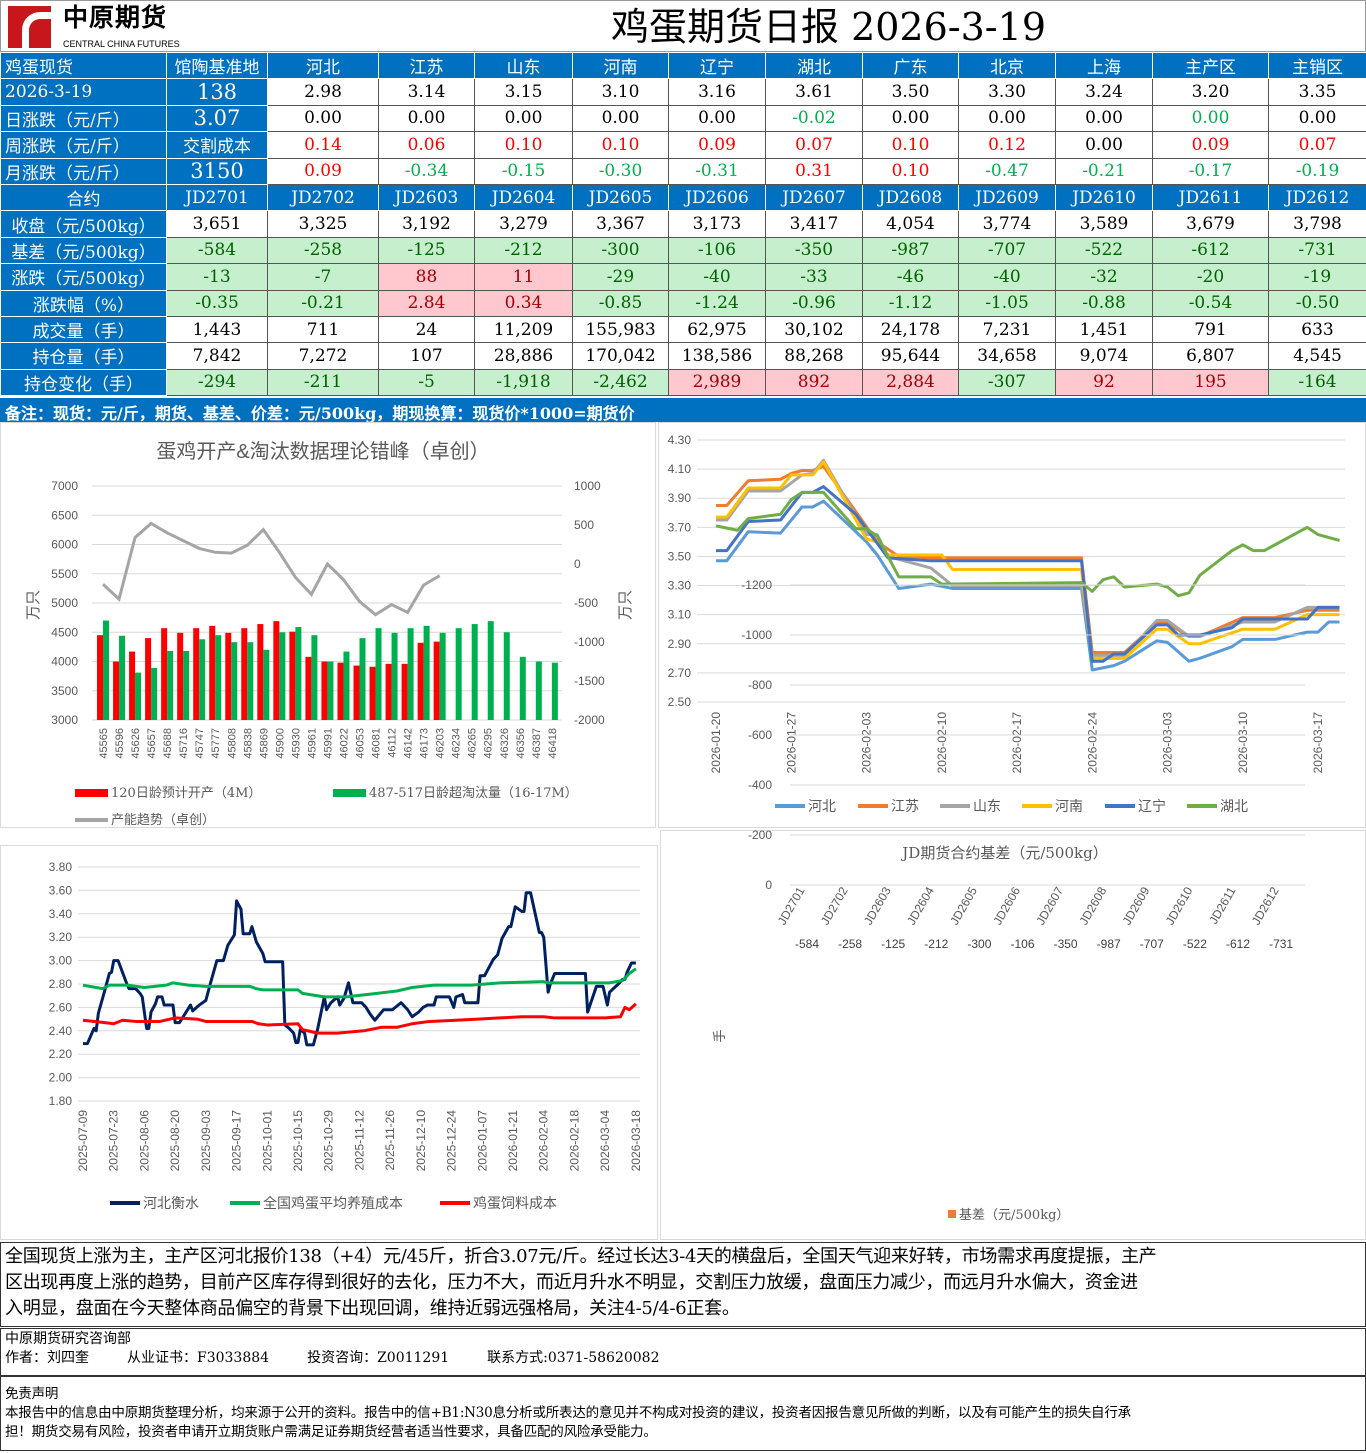  Describe the element at coordinates (61, 984) in the screenshot. I see `y-tick-label: 2.80` at that location.